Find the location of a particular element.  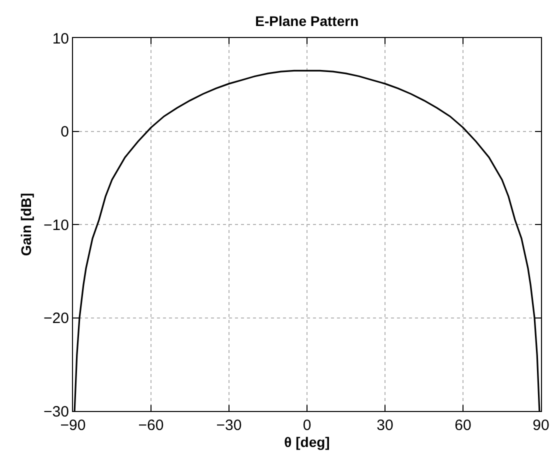

x-tick-label: −60 is located at coordinates (151, 425).